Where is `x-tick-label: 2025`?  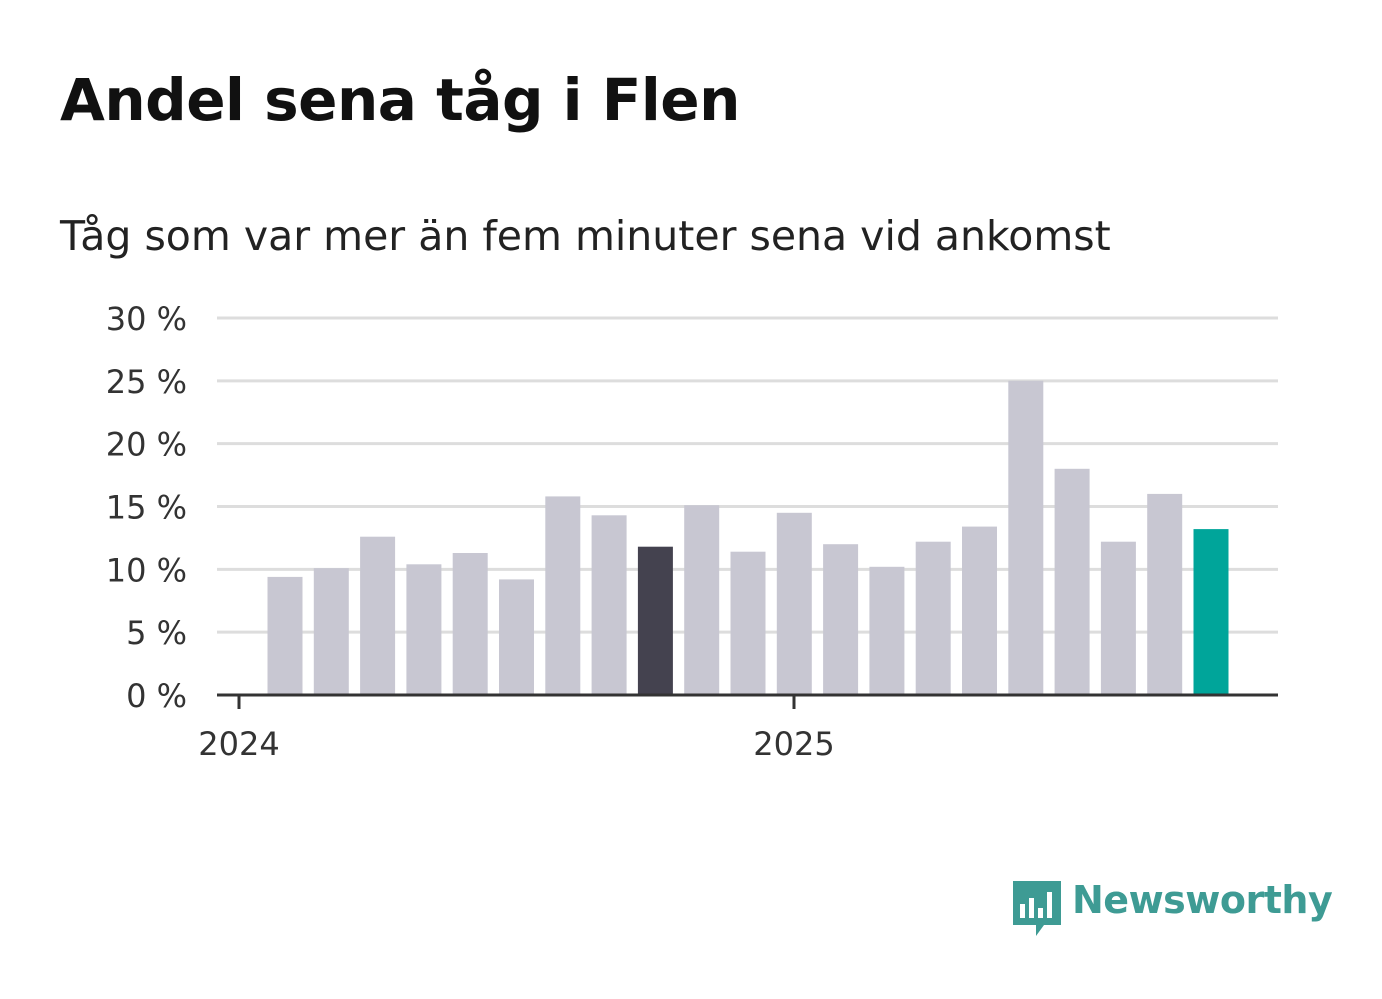
x-tick-label: 2025 is located at coordinates (793, 744).